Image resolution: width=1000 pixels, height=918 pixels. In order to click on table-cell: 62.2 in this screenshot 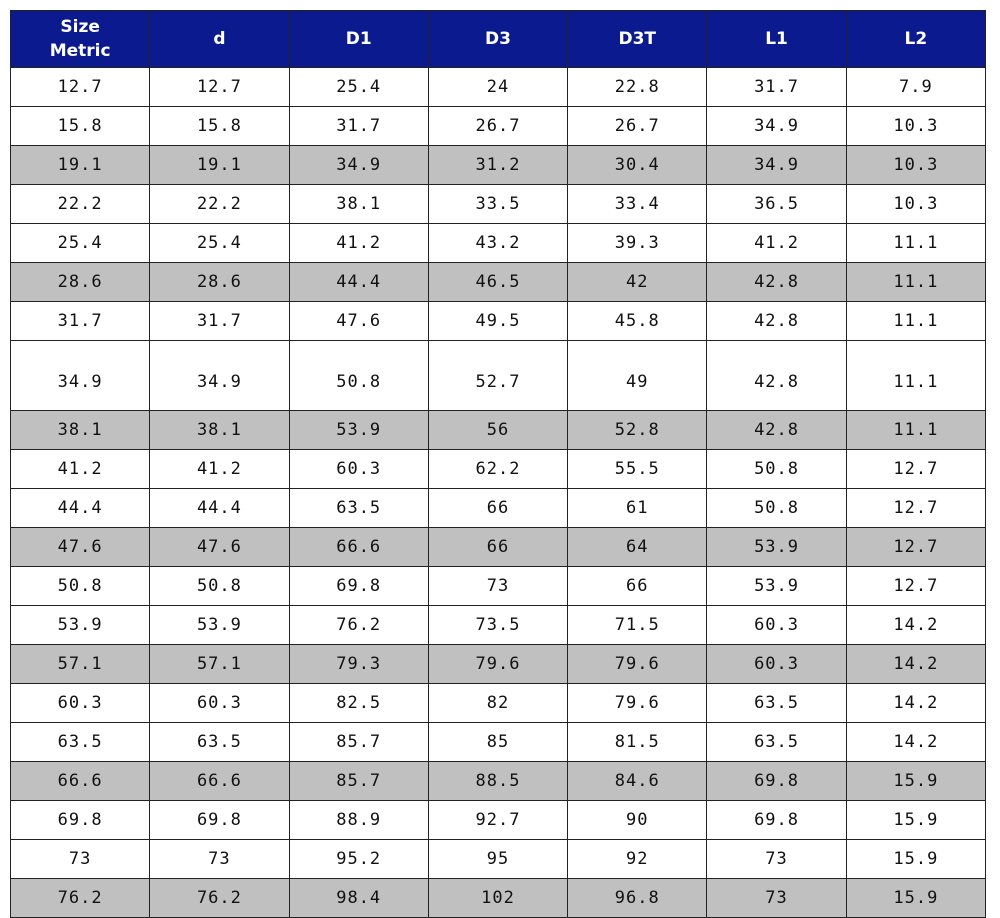, I will do `click(498, 469)`.